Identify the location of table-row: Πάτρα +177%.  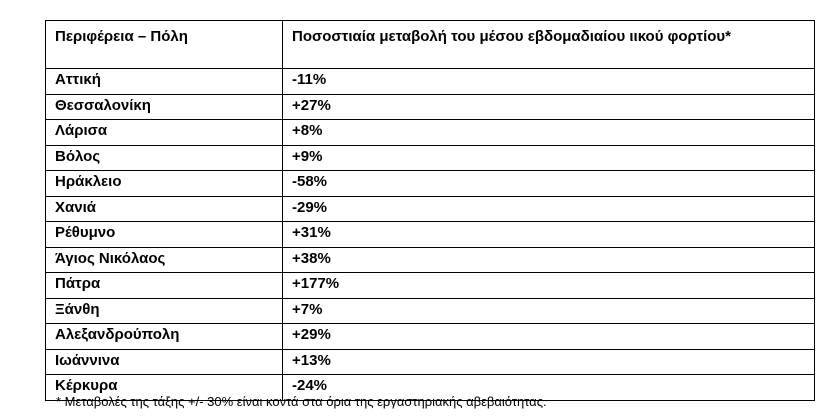
(430, 285).